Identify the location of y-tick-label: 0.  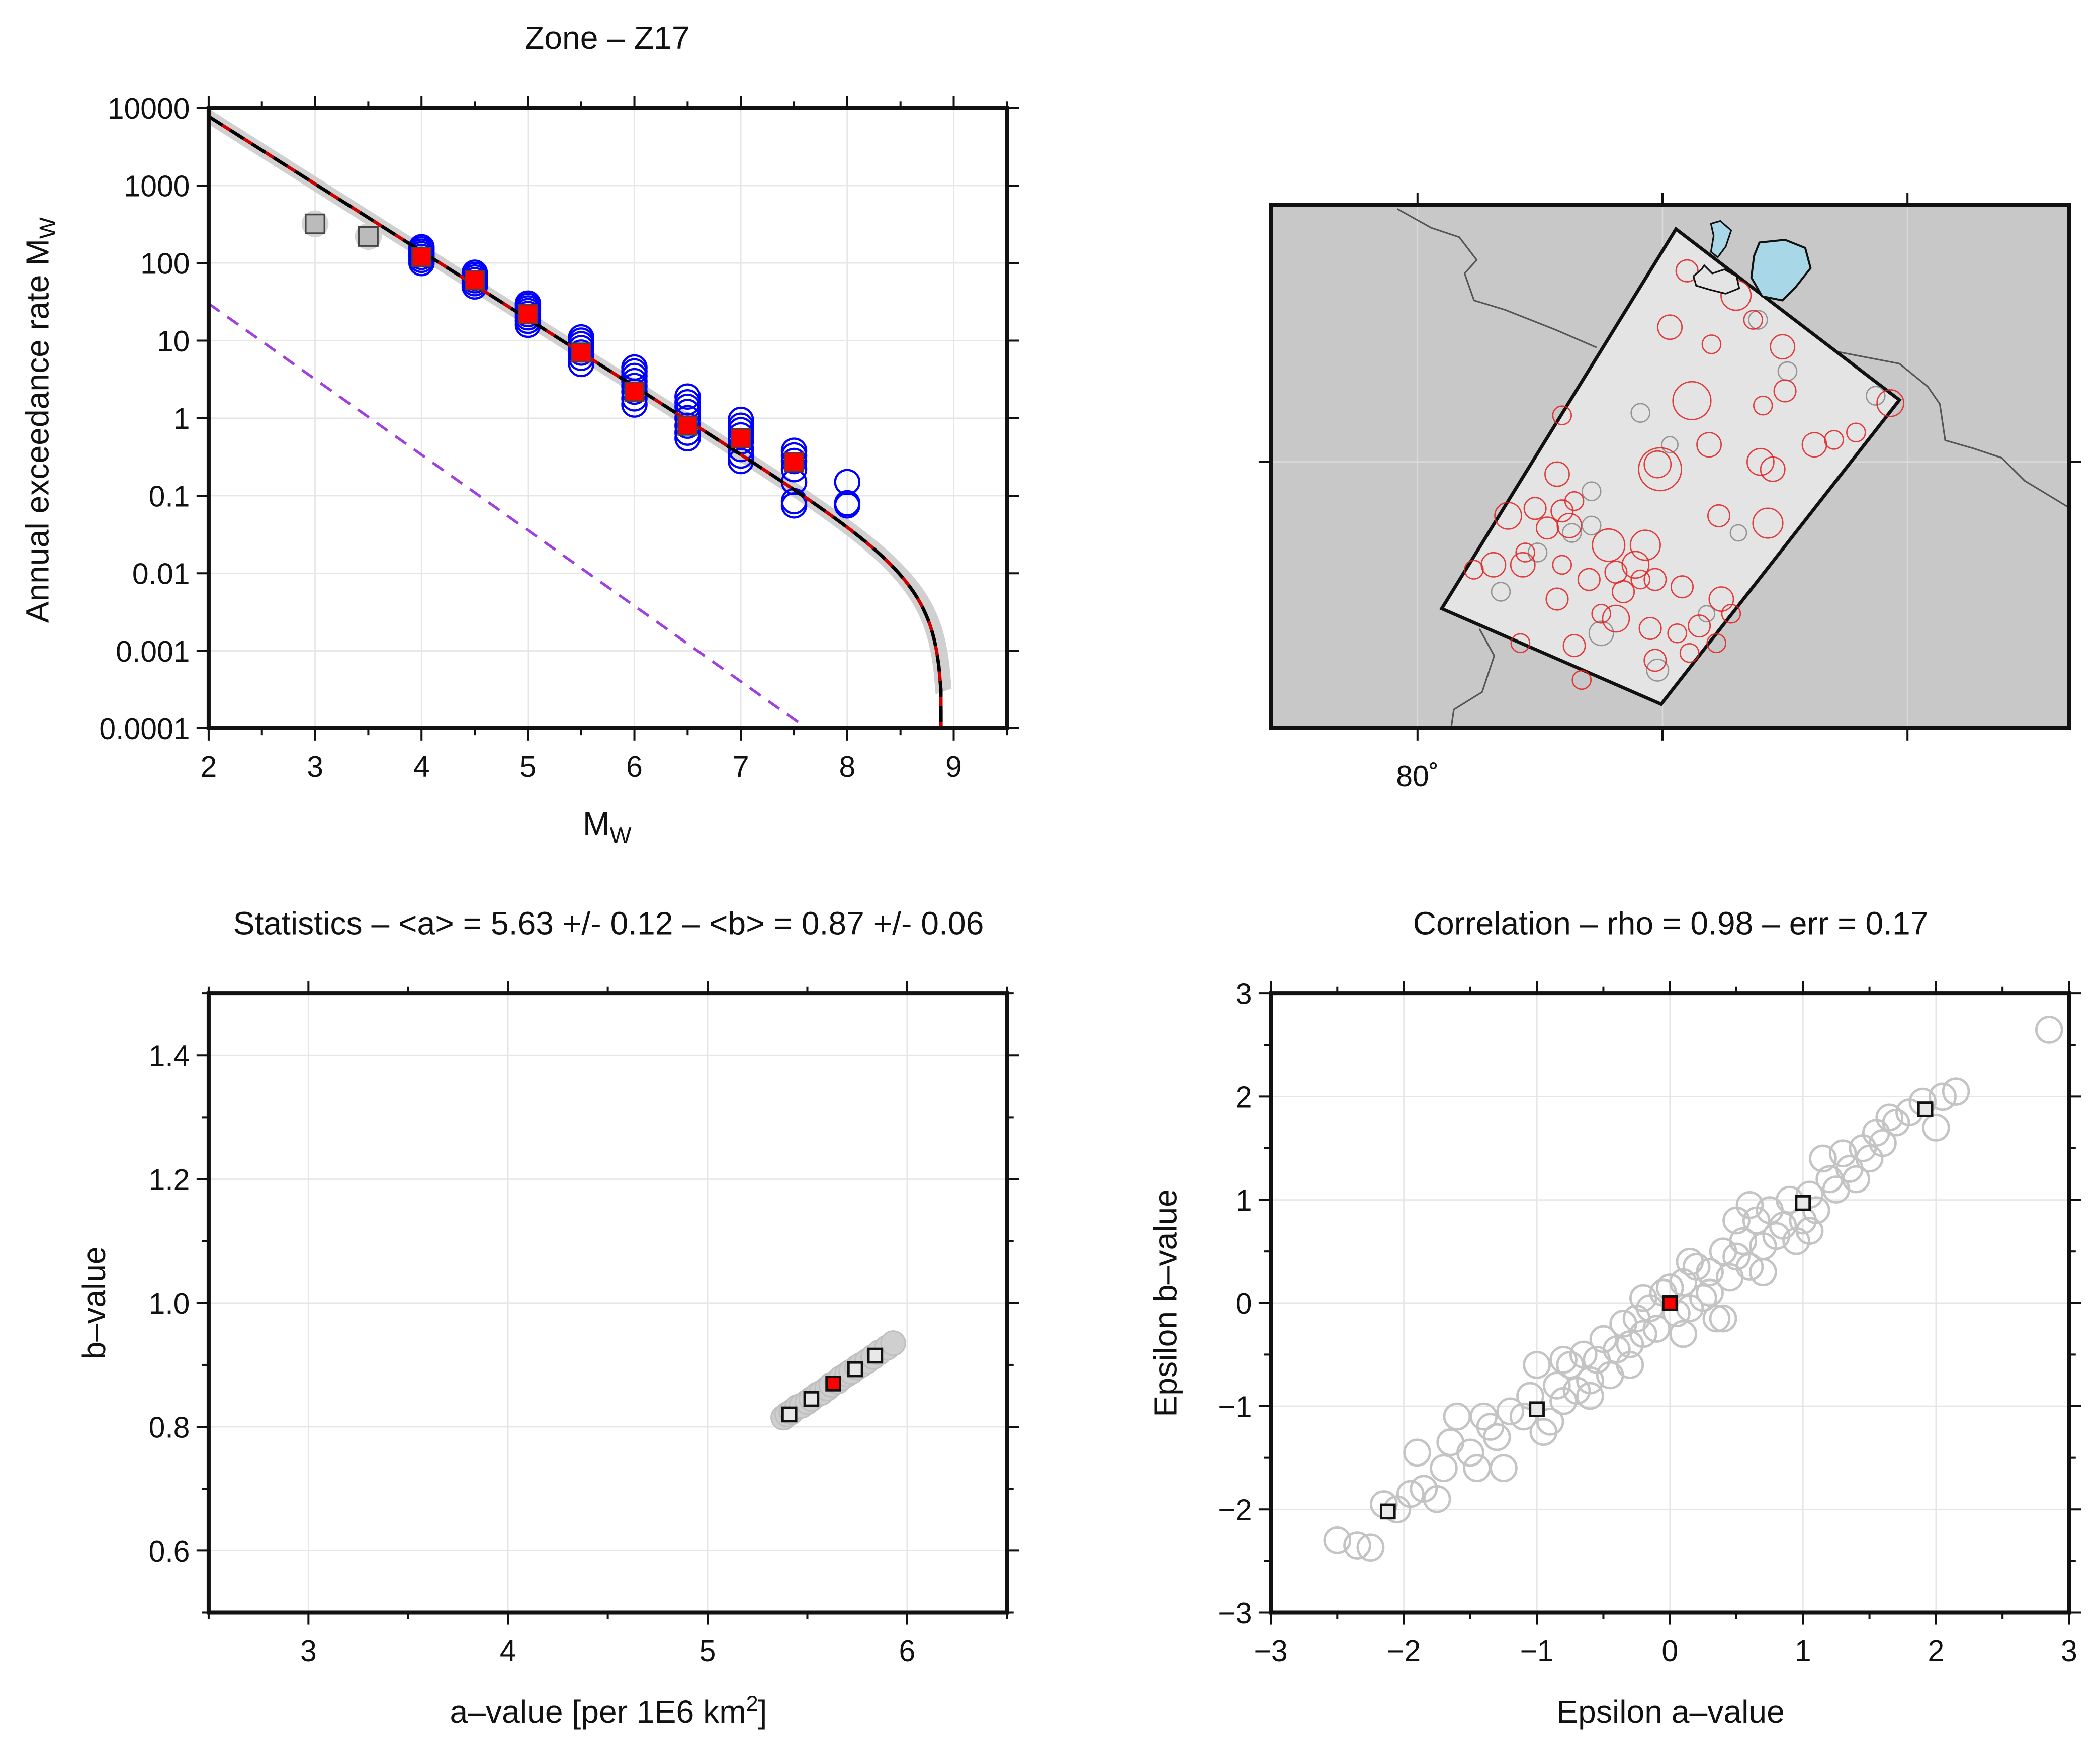
(1244, 1304).